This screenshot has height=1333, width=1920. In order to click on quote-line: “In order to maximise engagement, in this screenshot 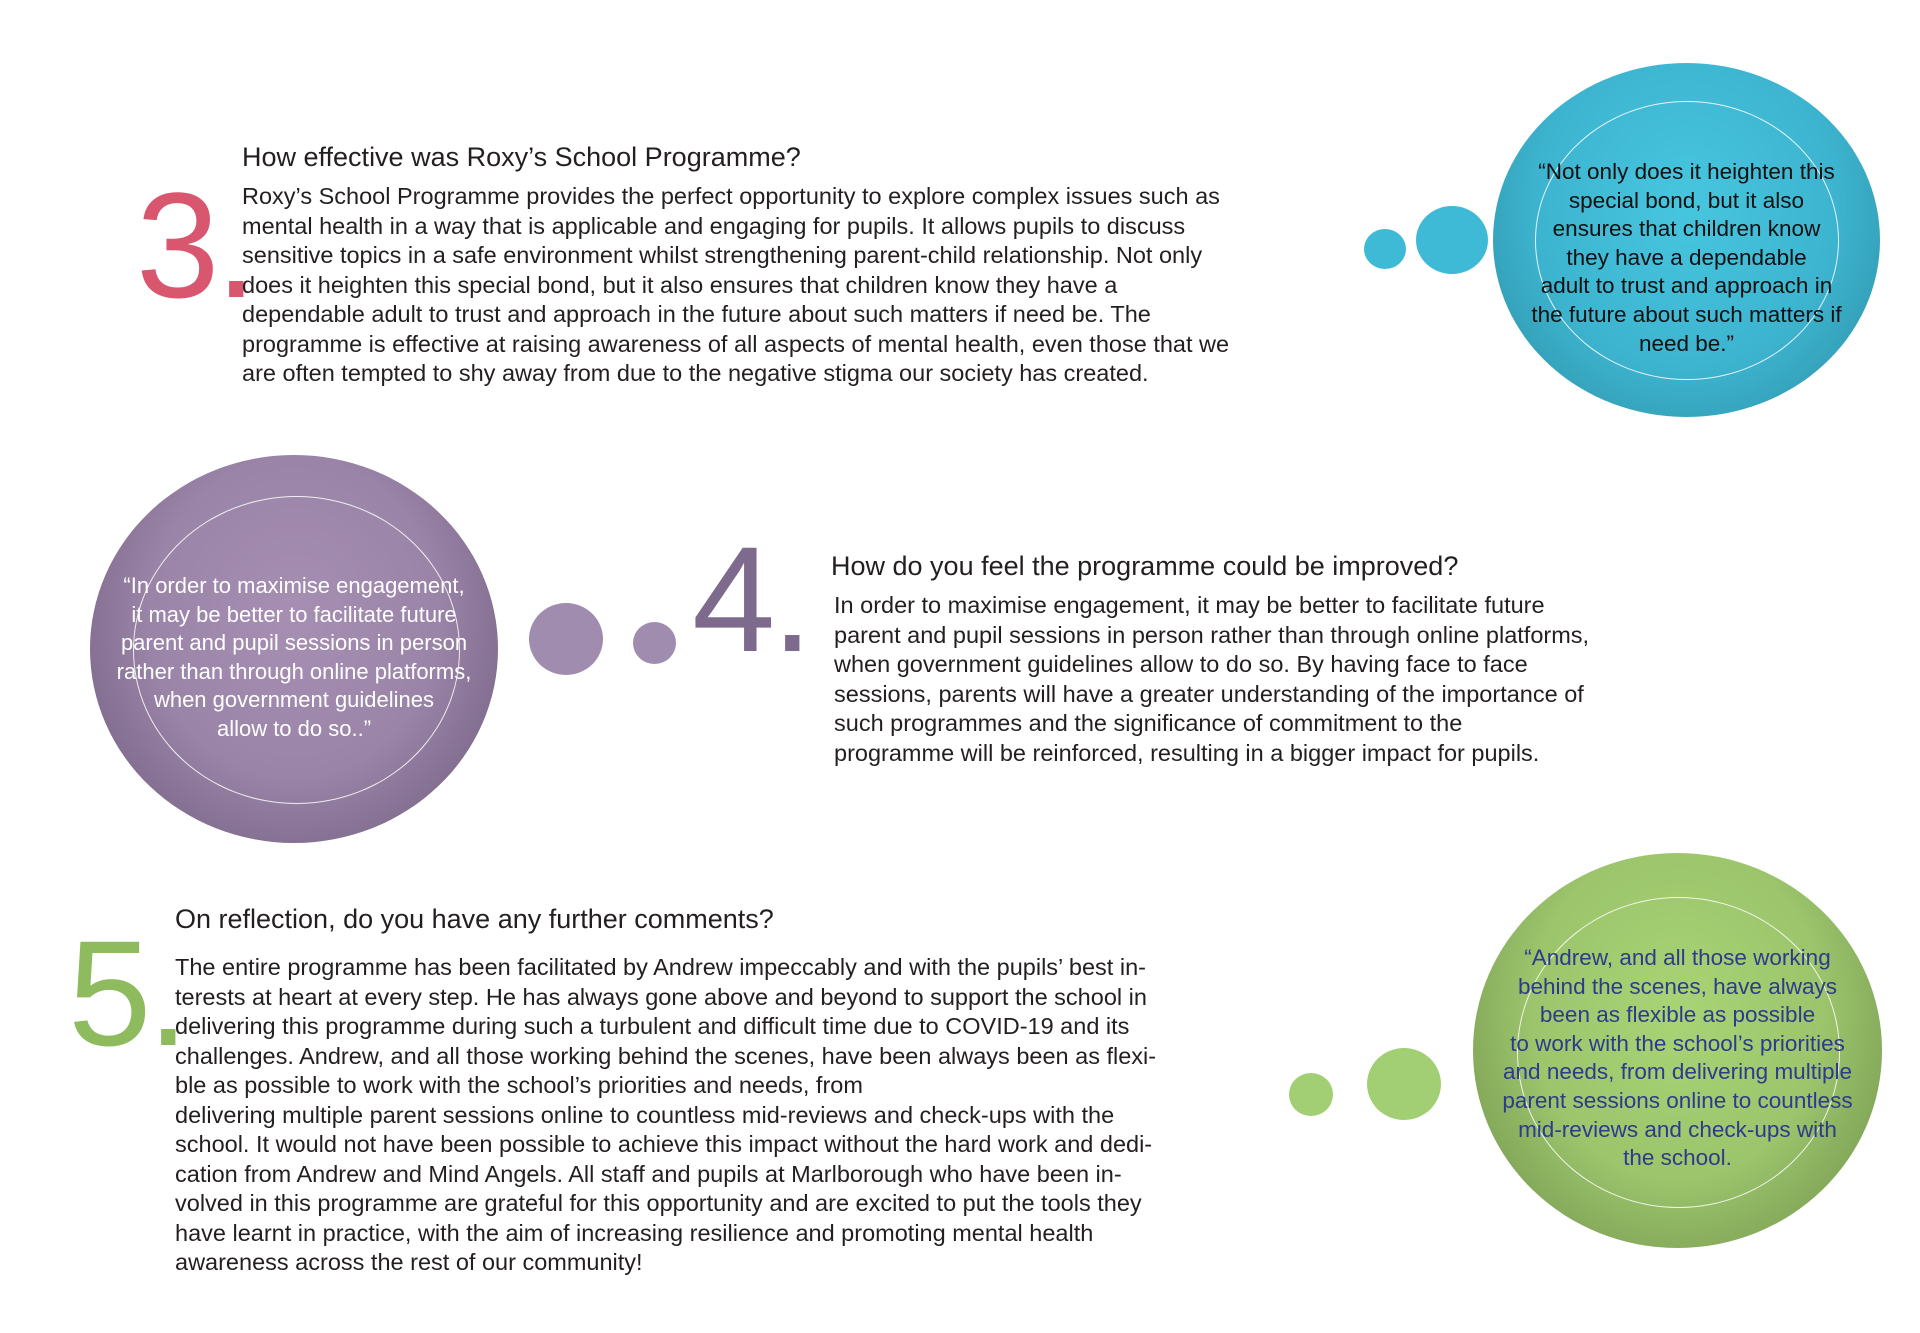, I will do `click(294, 585)`.